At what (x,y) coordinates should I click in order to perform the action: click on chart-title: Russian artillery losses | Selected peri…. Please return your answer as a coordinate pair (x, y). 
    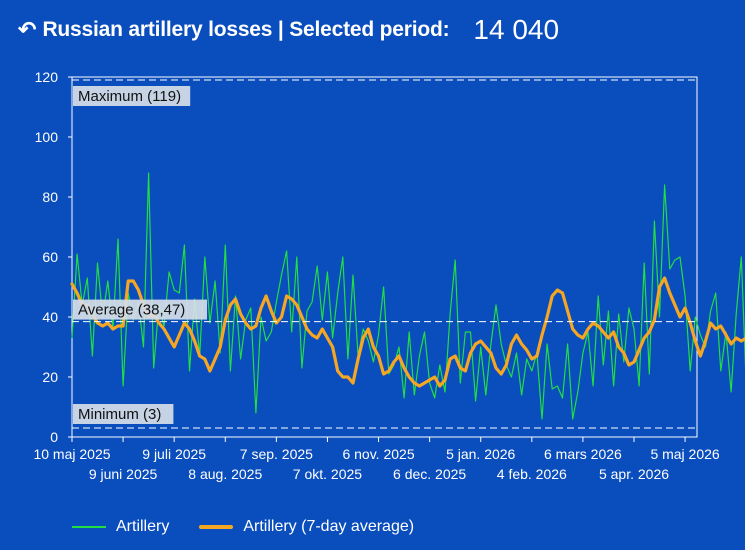
    Looking at the image, I should click on (246, 29).